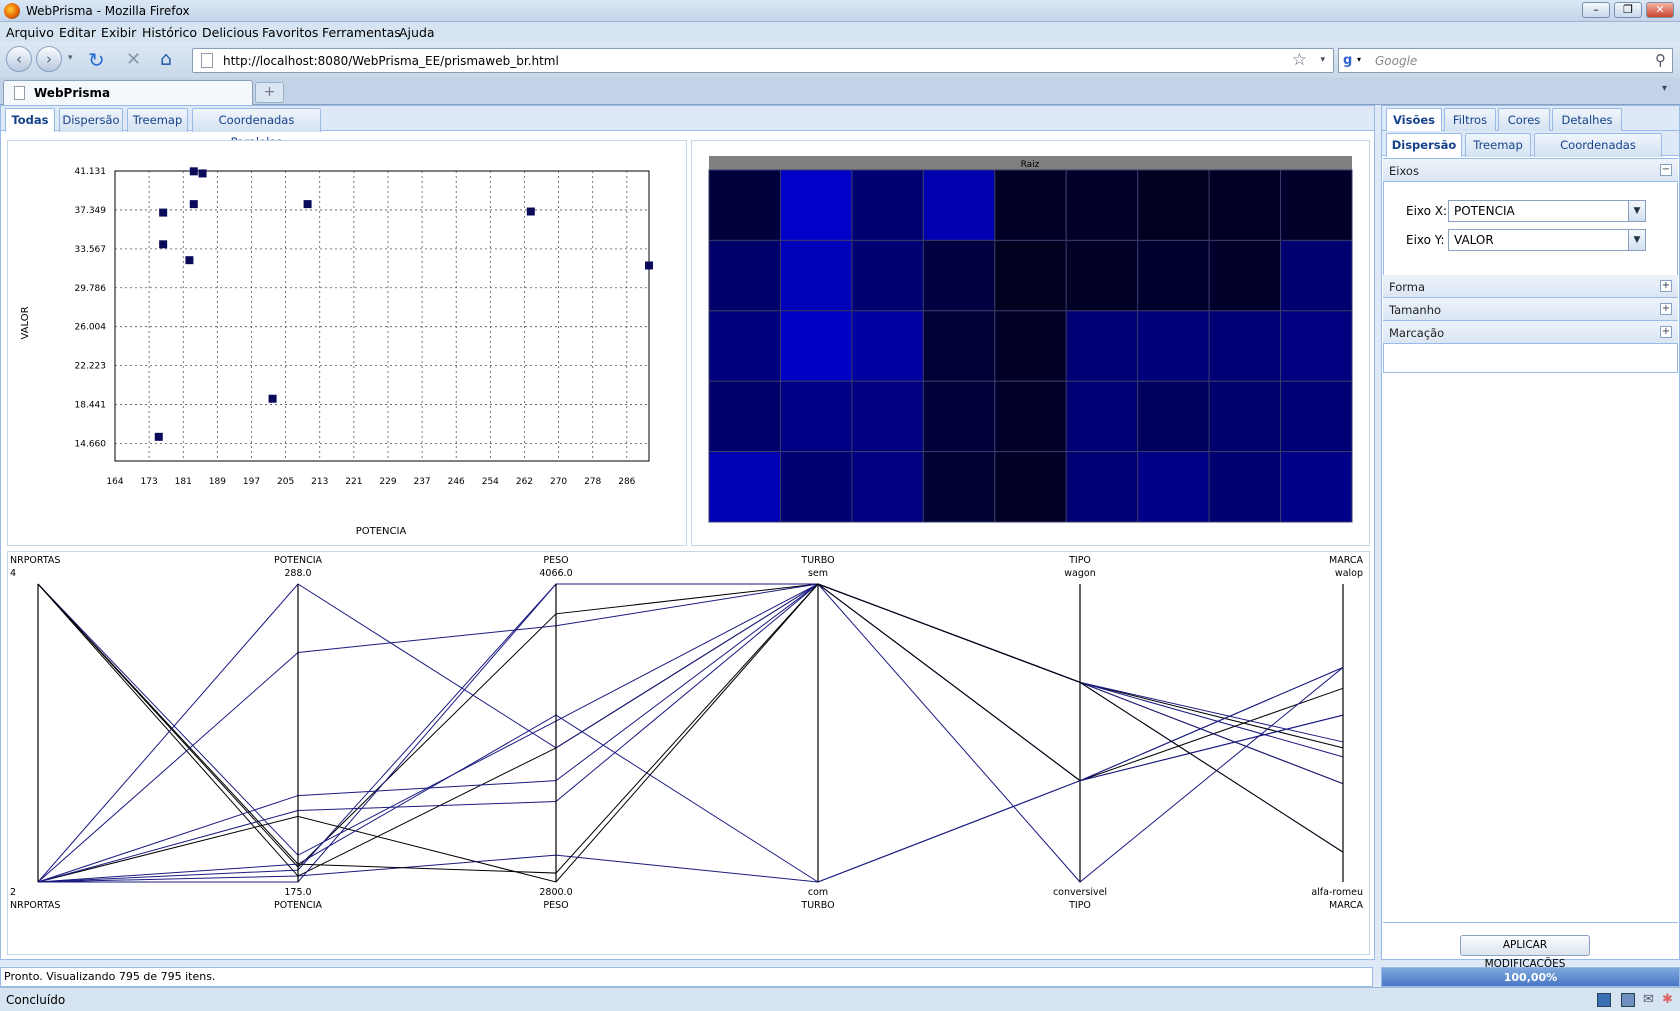  I want to click on eixo-x-select: POTENCIA ▼, so click(1547, 211).